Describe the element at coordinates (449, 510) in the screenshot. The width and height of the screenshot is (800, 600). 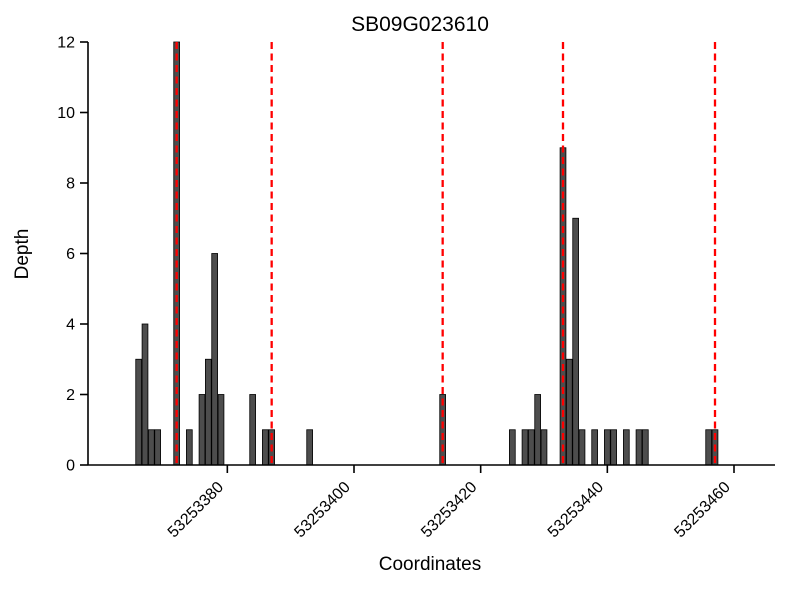
I see `x-tick-label: 53253420` at that location.